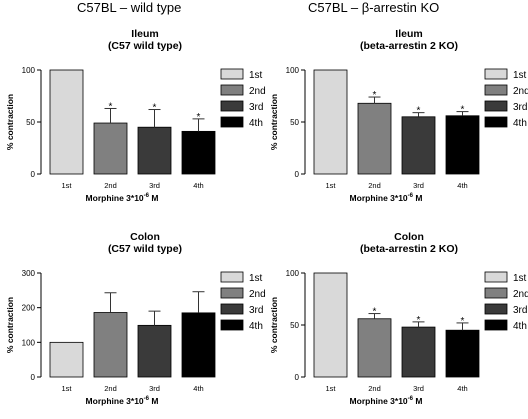 The image size is (528, 419). I want to click on y-tick-label: 200, so click(29, 308).